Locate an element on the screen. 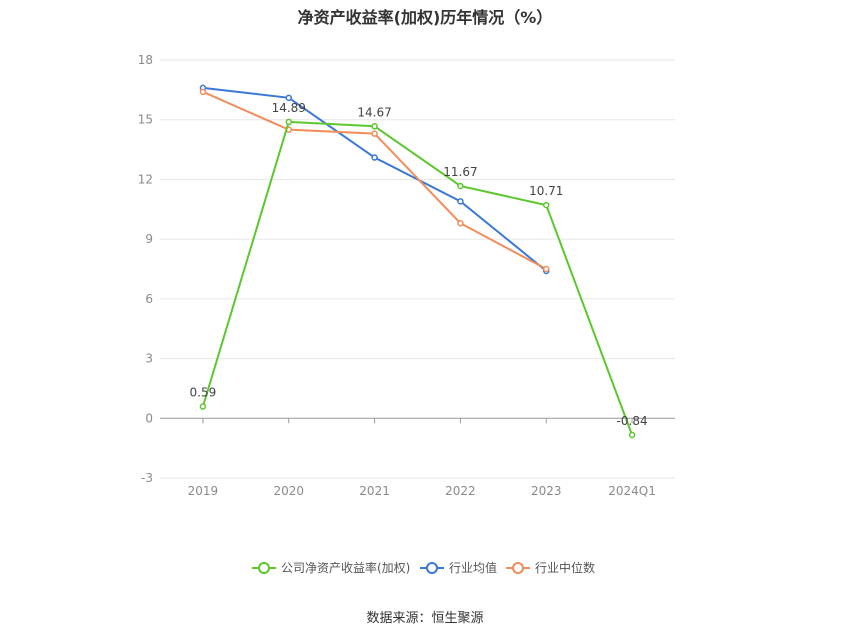 The image size is (850, 637). x-tick-label: 2024Q1 is located at coordinates (632, 491).